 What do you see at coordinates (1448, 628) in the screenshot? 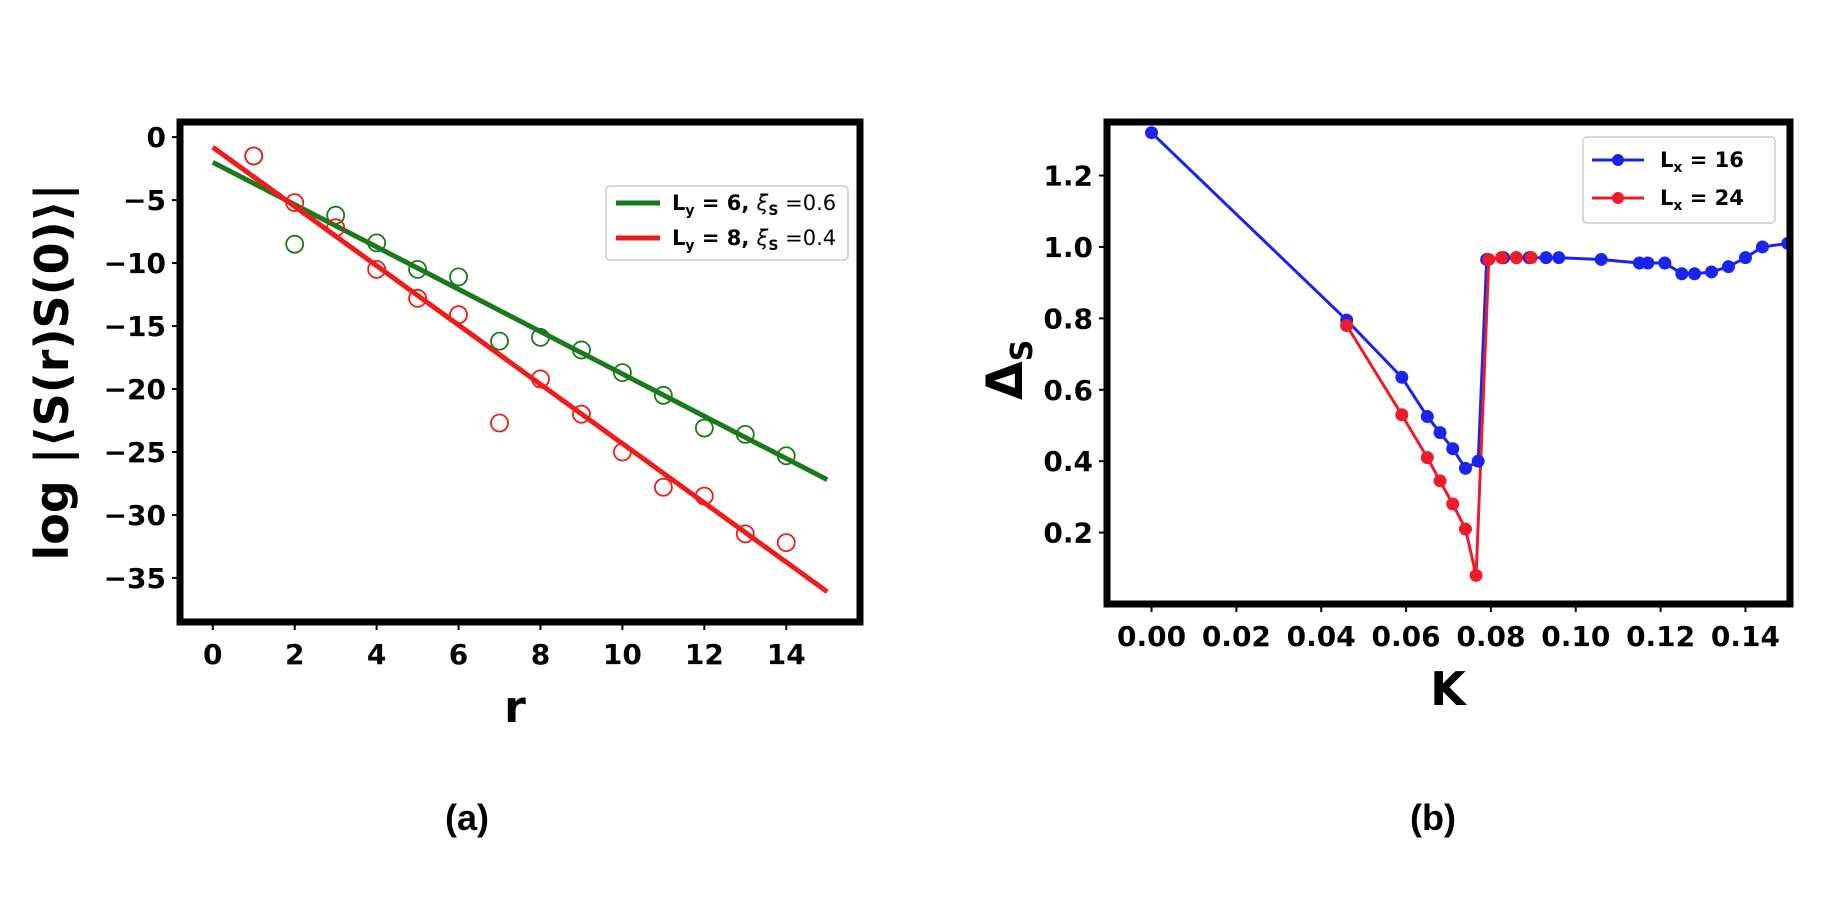
I see `x-ticks-b: 0.00 0.02 0.04 0.06 0.08 0.10 0.12 0.14` at bounding box center [1448, 628].